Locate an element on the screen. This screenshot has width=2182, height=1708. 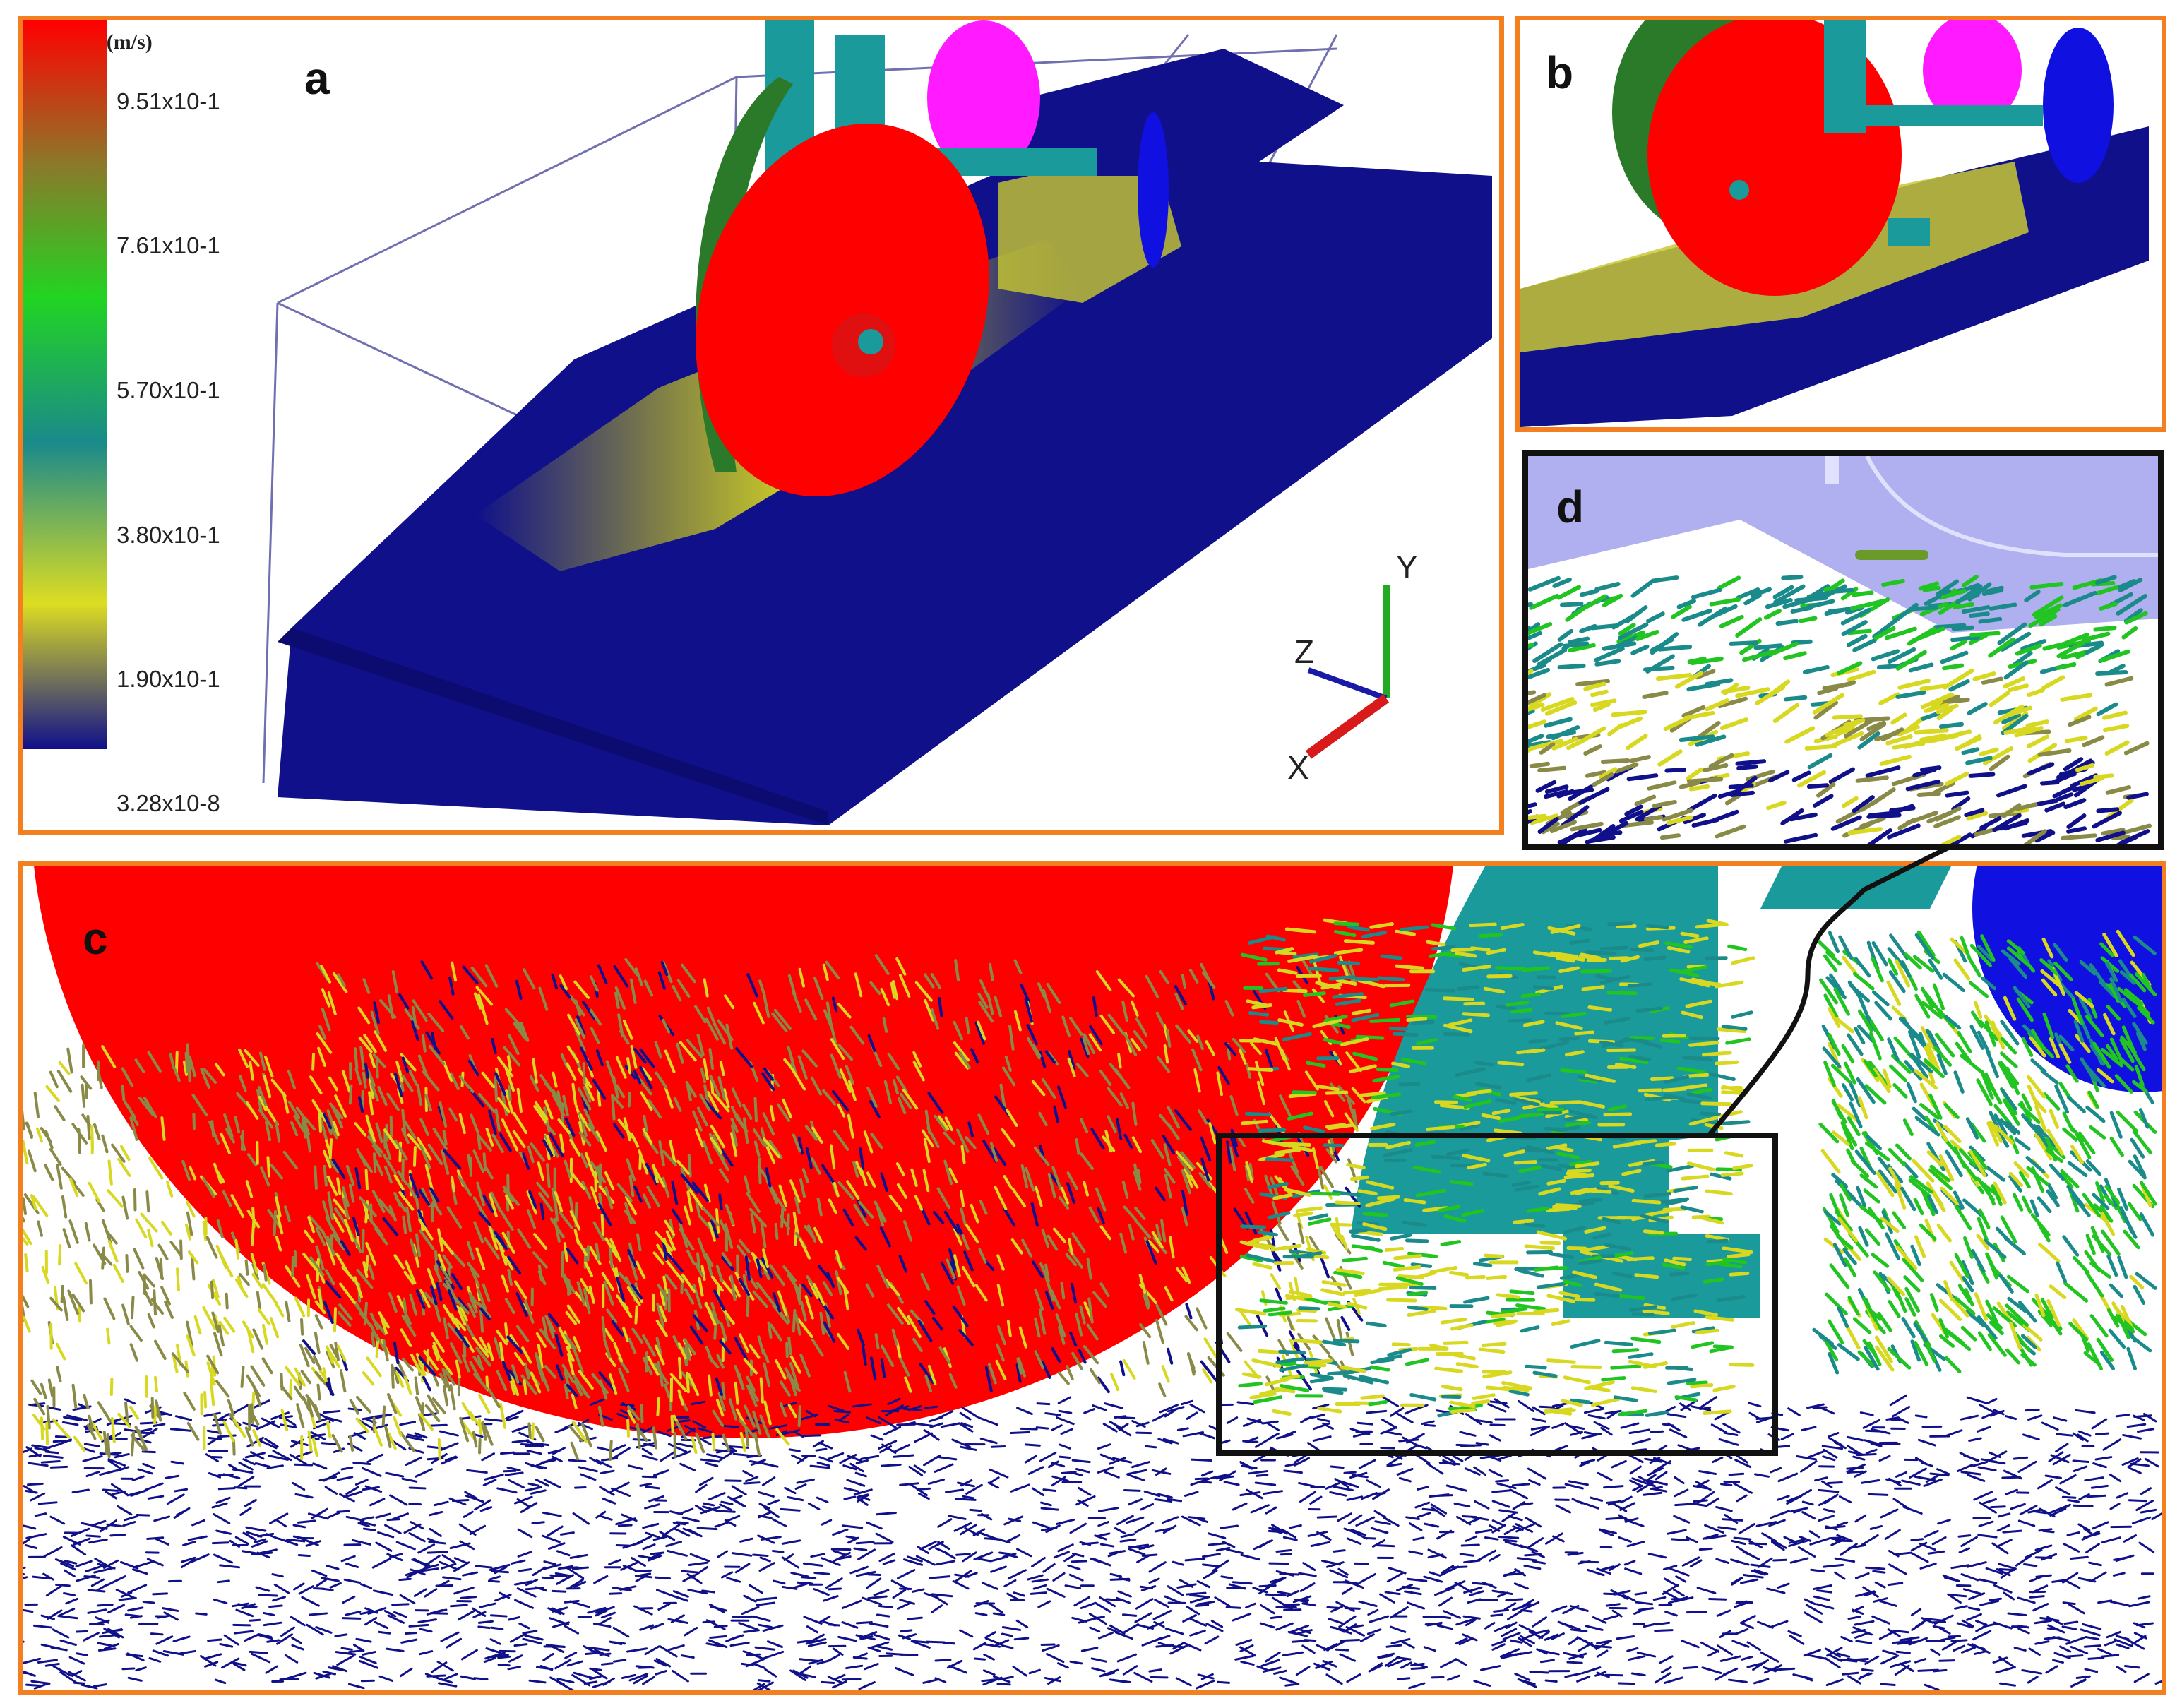
panel-d-zoom-vectors is located at coordinates (1843, 650).